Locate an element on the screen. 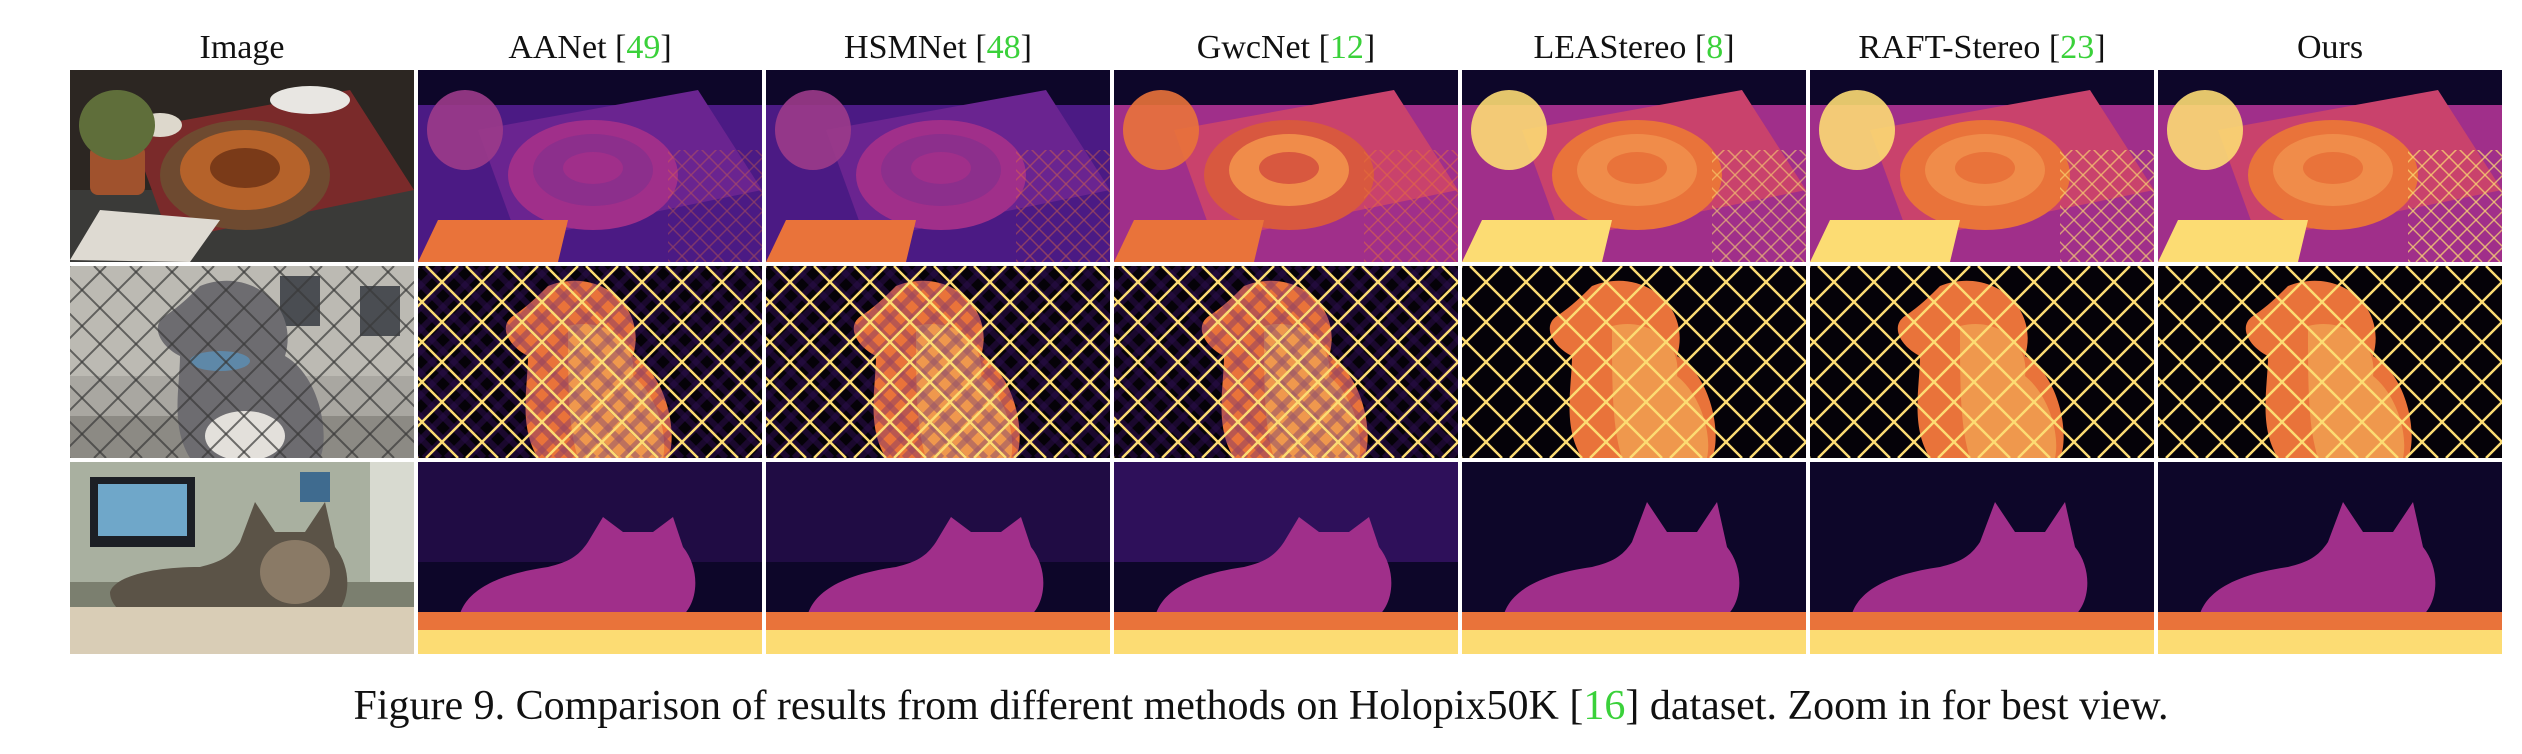 The image size is (2522, 754). input-image-pretzel-table is located at coordinates (242, 166).